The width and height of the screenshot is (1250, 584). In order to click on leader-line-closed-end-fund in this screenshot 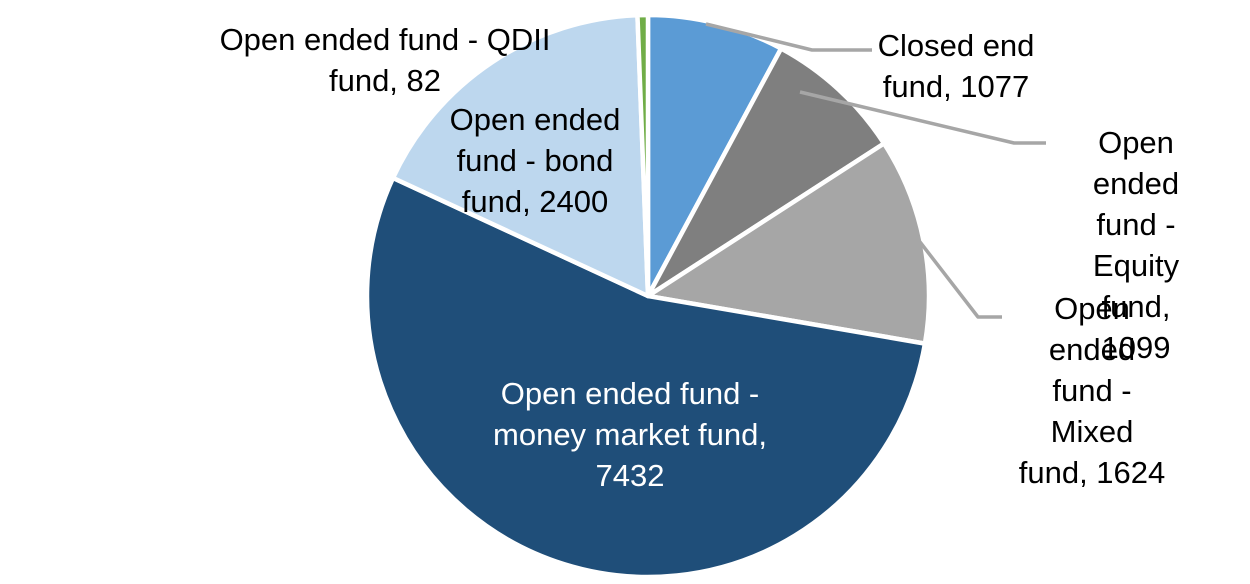, I will do `click(788, 37)`.